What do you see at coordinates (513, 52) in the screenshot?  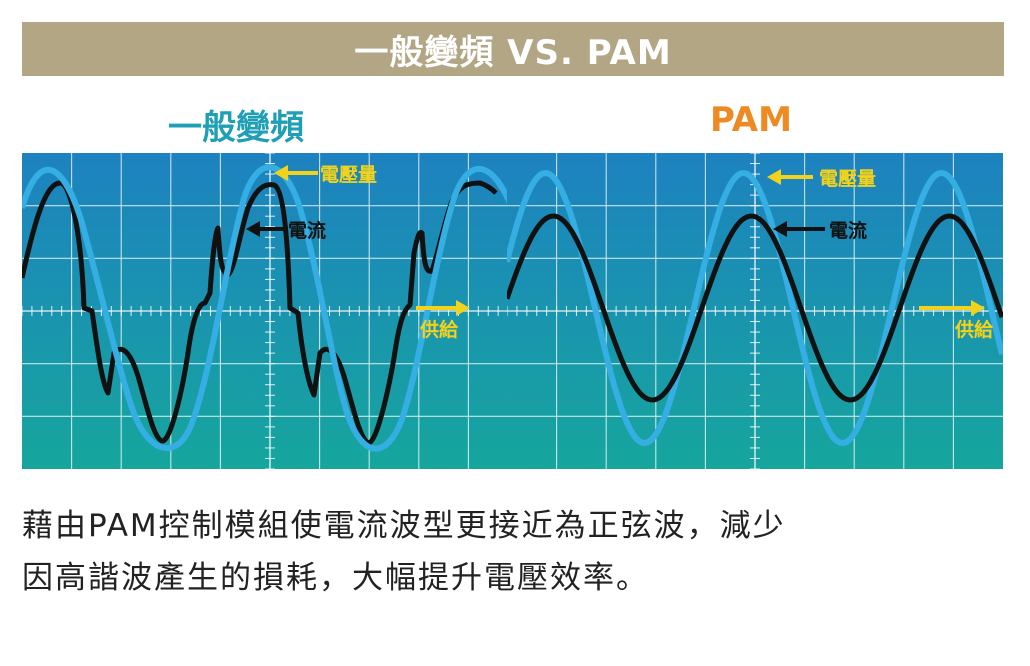 I see `banner-title: 一般變頻 VS. PAM` at bounding box center [513, 52].